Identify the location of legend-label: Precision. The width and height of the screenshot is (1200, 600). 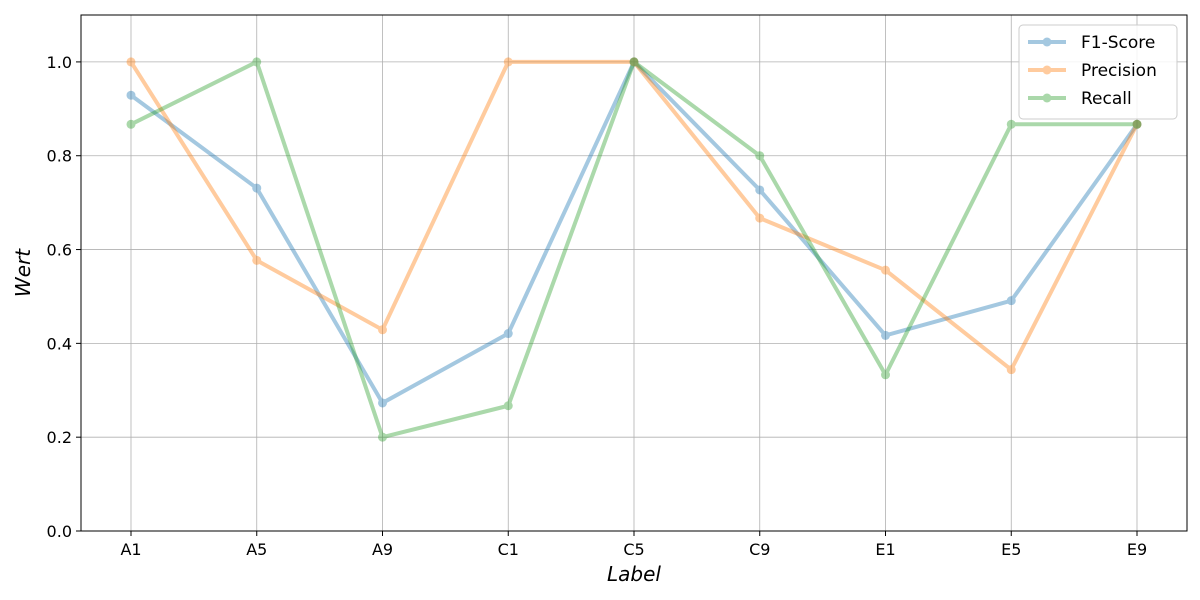
(1119, 71).